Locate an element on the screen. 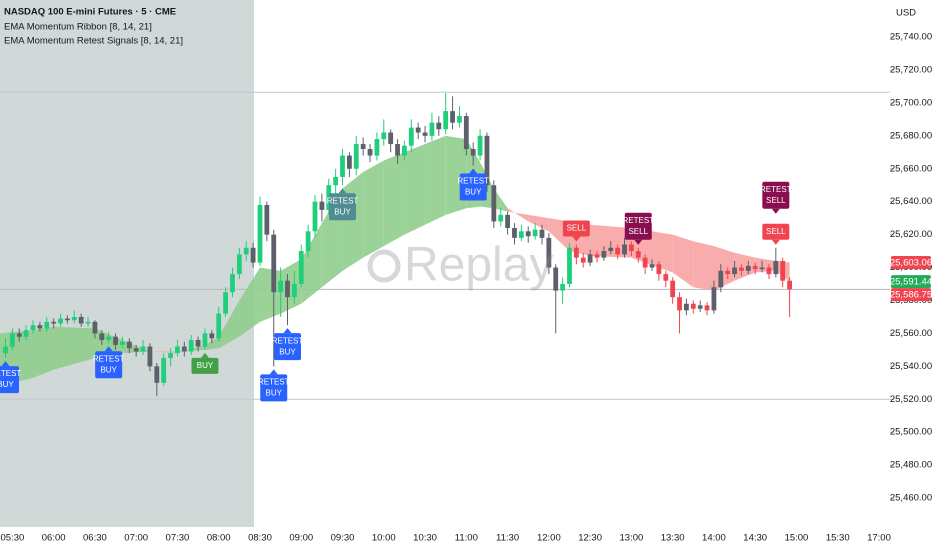 This screenshot has width=932, height=550. x-tick-label: 10:00 is located at coordinates (384, 538).